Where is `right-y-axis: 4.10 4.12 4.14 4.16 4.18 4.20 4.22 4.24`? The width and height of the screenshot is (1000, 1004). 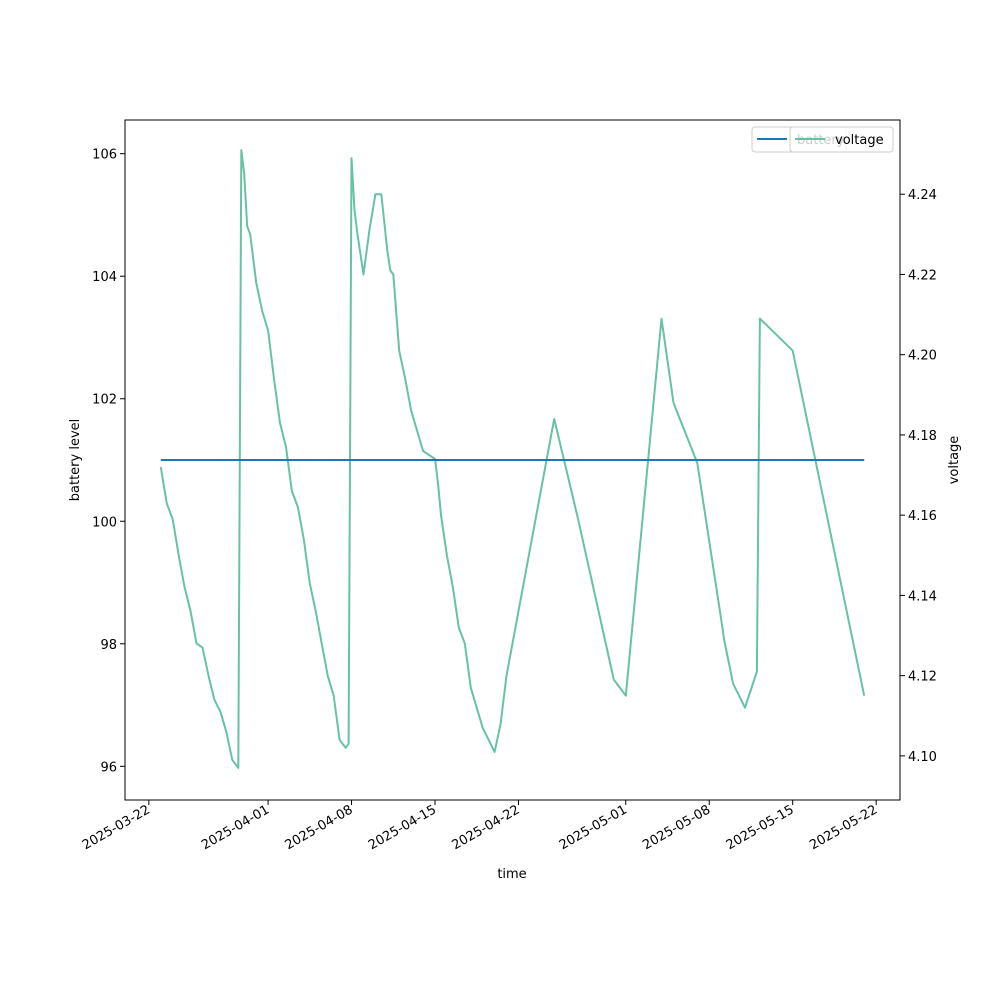 right-y-axis: 4.10 4.12 4.14 4.16 4.18 4.20 4.22 4.24 is located at coordinates (918, 476).